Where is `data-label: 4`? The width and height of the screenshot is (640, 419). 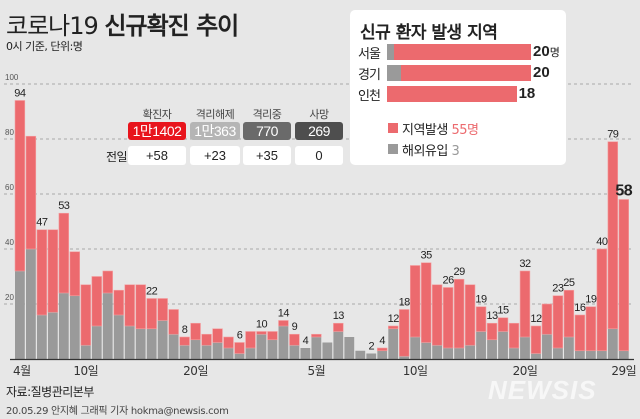
data-label: 4 is located at coordinates (382, 341).